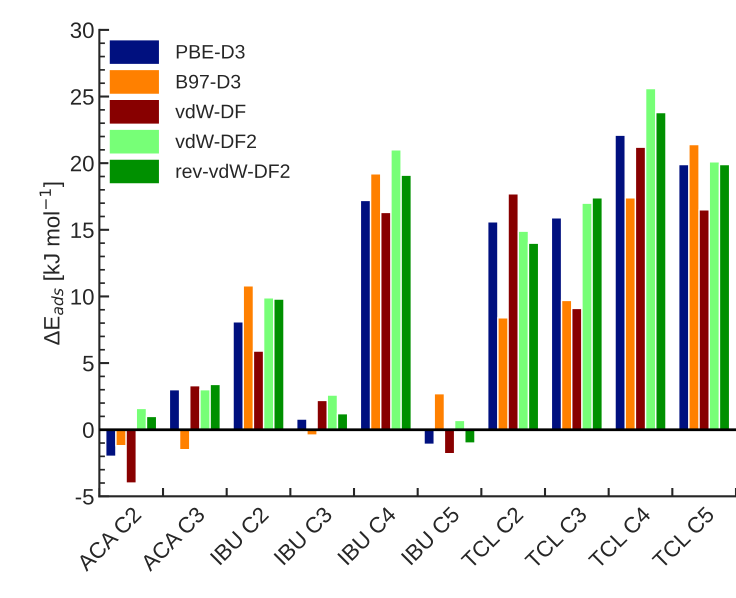 Image resolution: width=736 pixels, height=598 pixels. I want to click on y-tick-label: 5, so click(88, 364).